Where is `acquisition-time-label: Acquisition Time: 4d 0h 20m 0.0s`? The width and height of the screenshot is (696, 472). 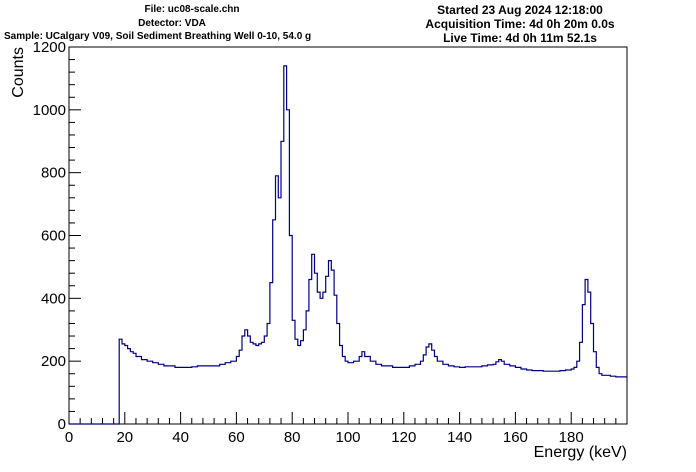
acquisition-time-label: Acquisition Time: 4d 0h 20m 0.0s is located at coordinates (520, 24).